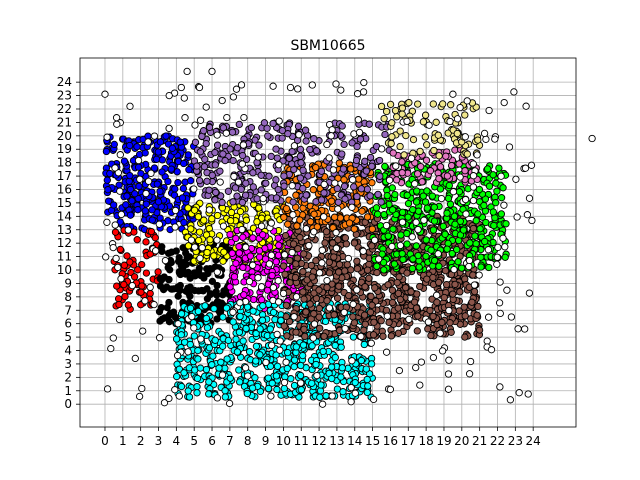  Describe the element at coordinates (318, 441) in the screenshot. I see `x-tick-label: 12` at that location.